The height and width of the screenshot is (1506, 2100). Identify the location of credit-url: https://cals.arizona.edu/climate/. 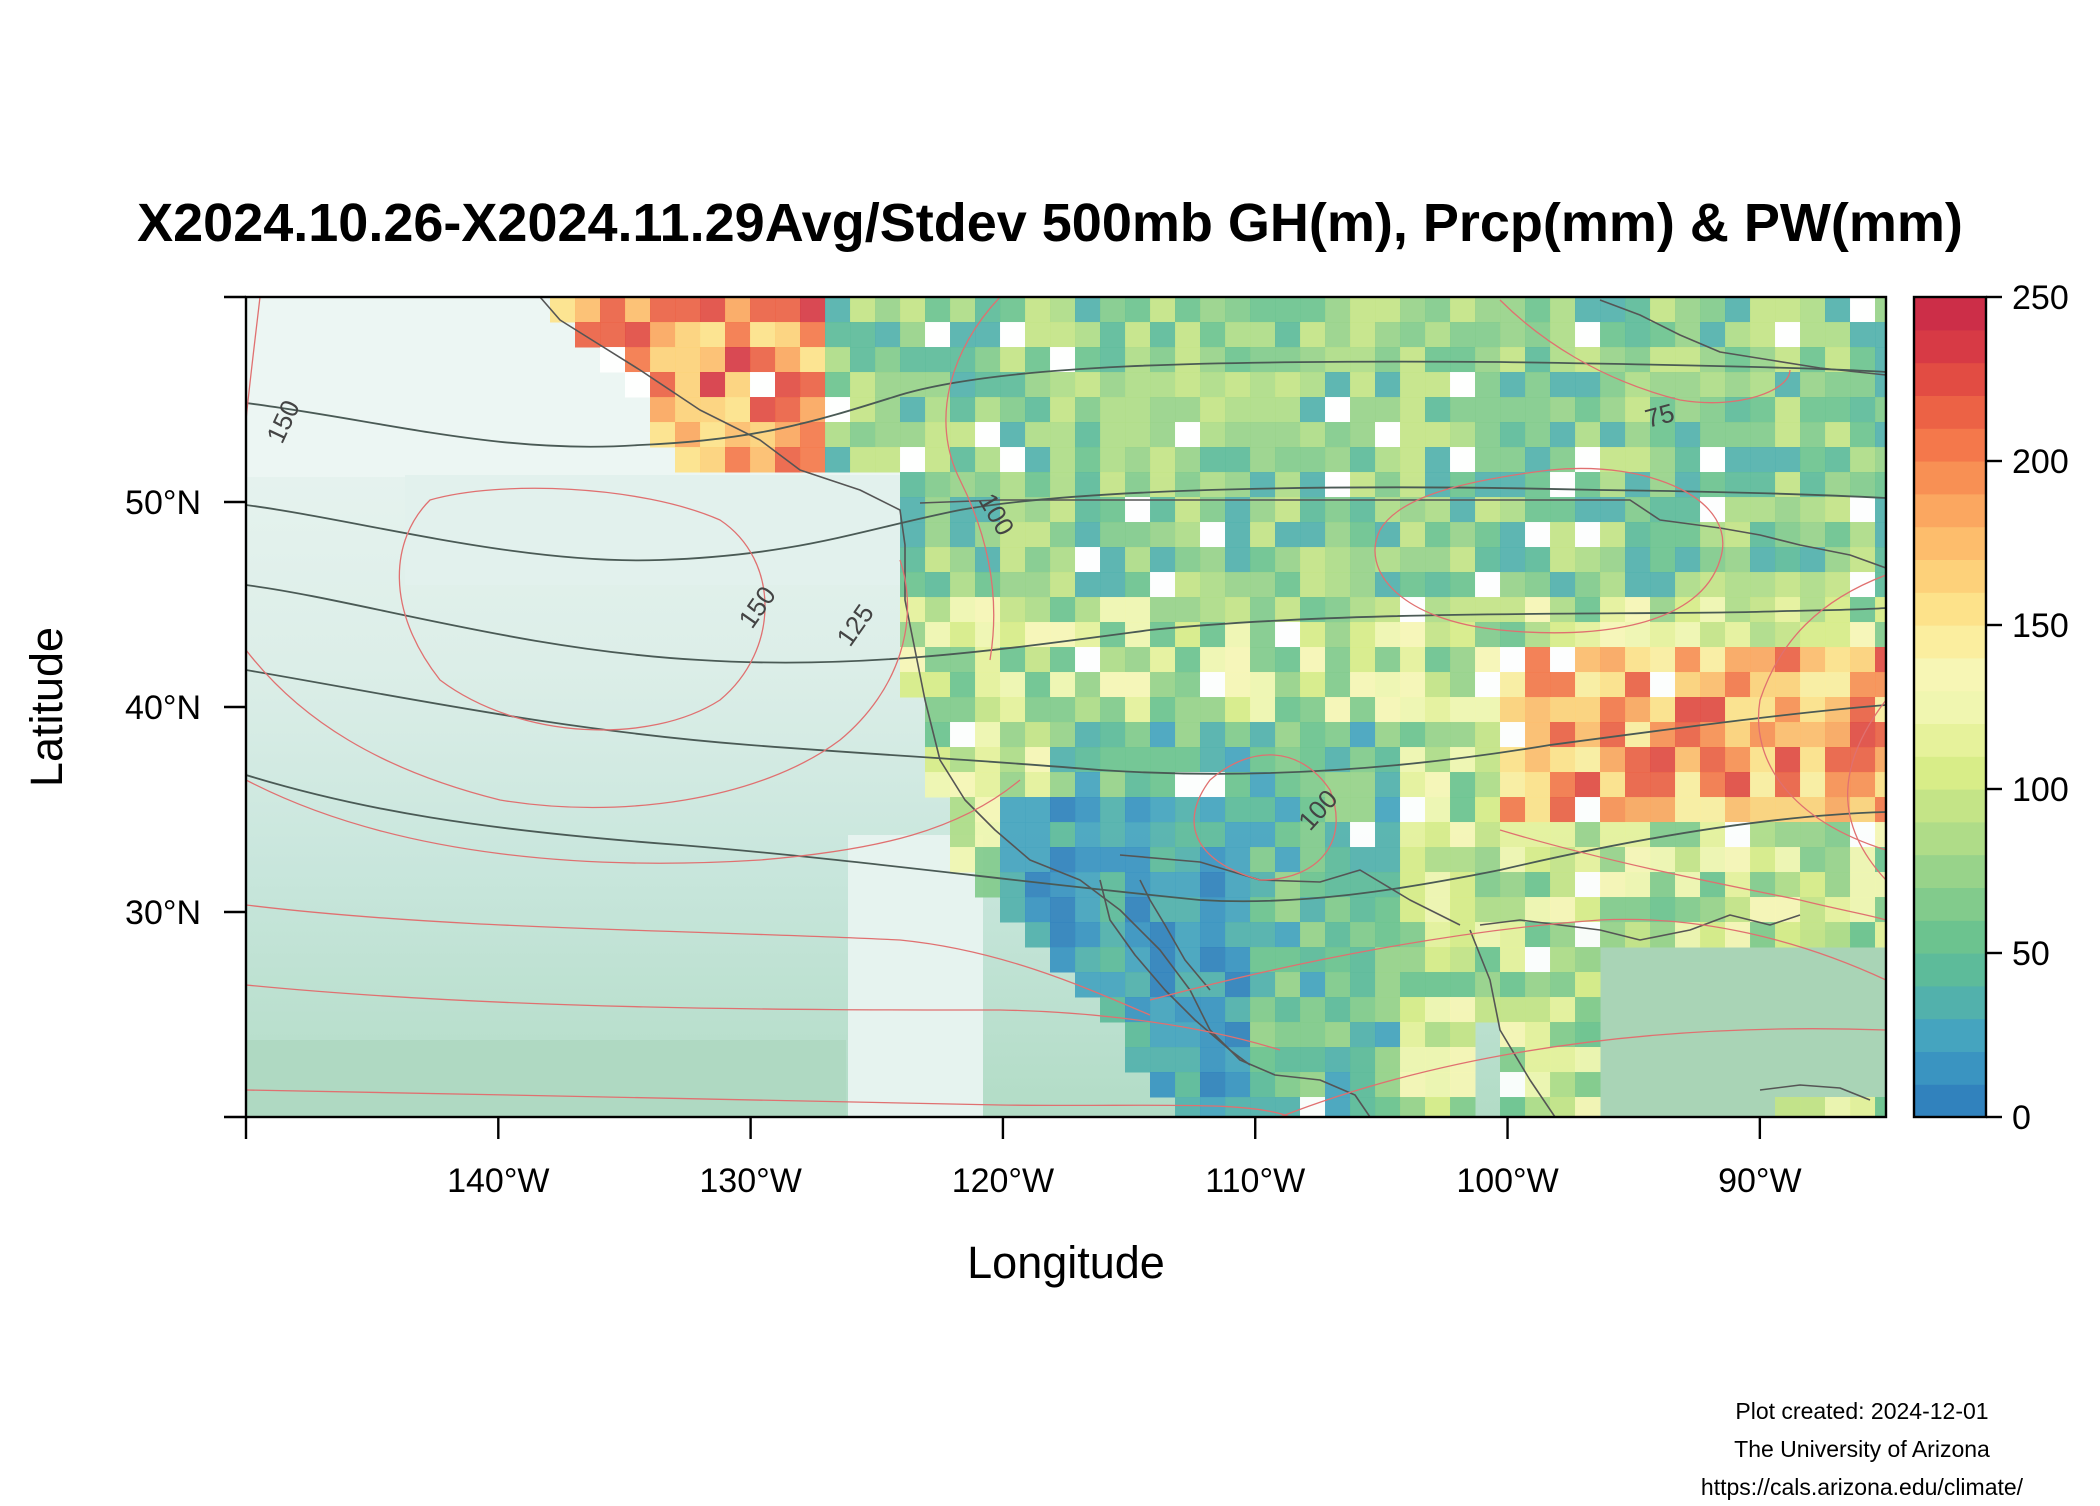
(1862, 1487).